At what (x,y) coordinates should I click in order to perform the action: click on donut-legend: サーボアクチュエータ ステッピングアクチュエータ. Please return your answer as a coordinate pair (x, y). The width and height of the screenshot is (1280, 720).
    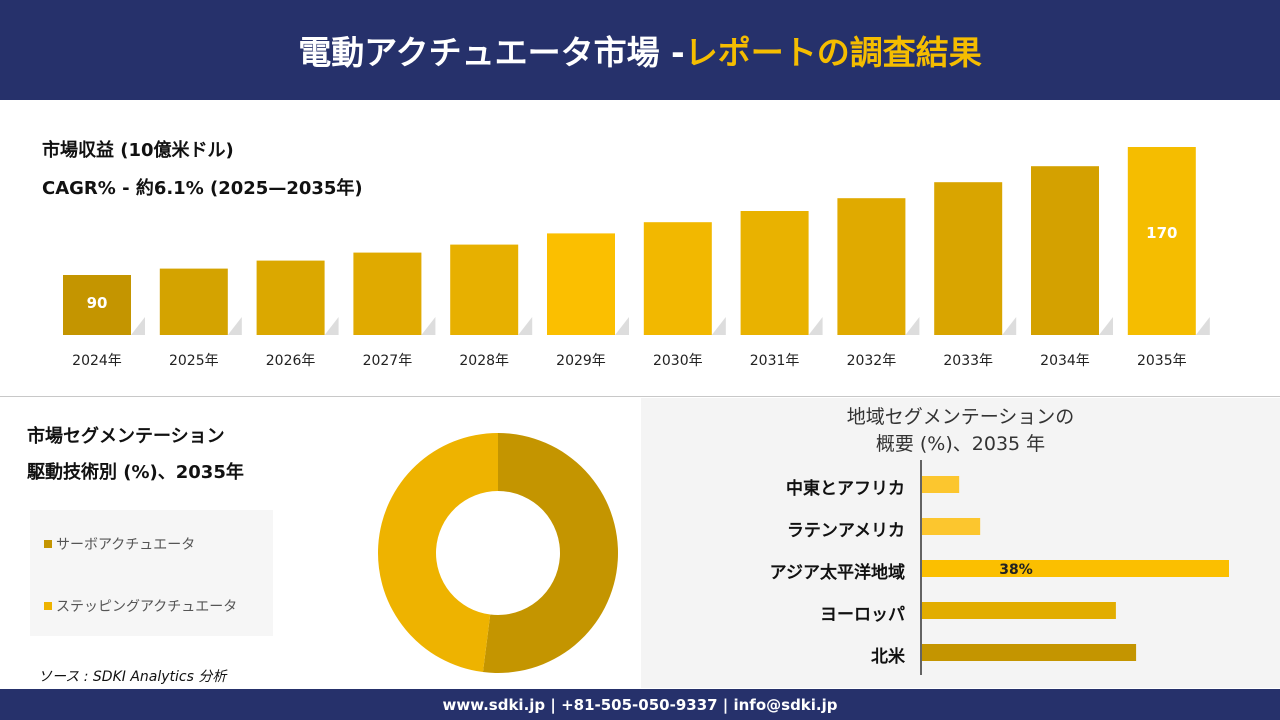
    Looking at the image, I should click on (151, 573).